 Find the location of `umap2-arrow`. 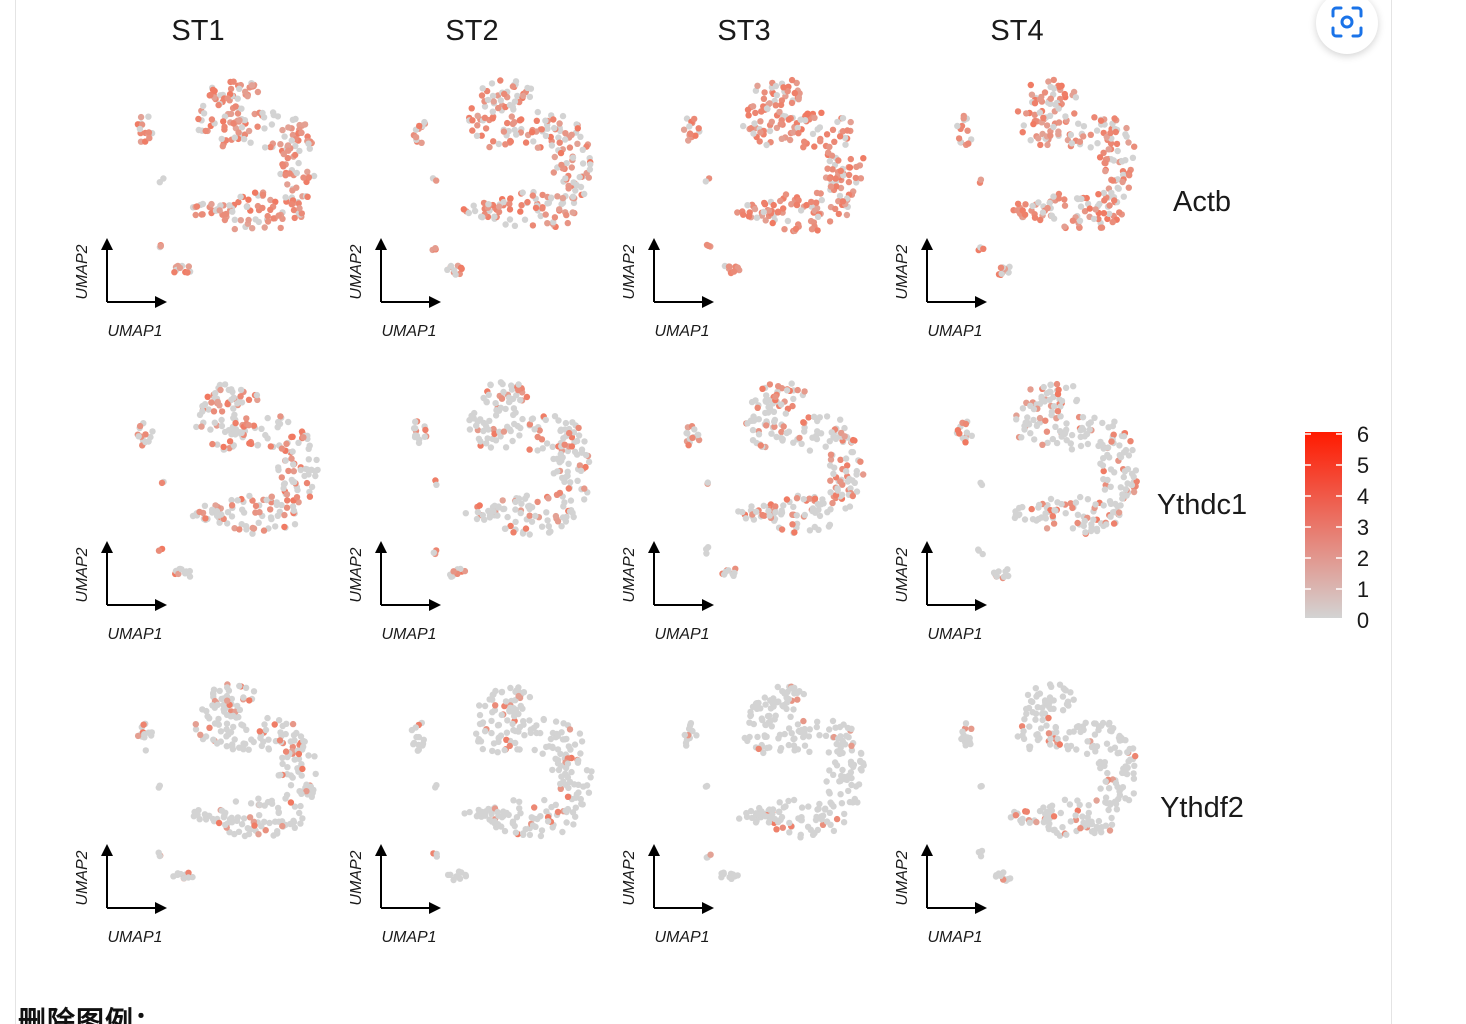

umap2-arrow is located at coordinates (107, 547).